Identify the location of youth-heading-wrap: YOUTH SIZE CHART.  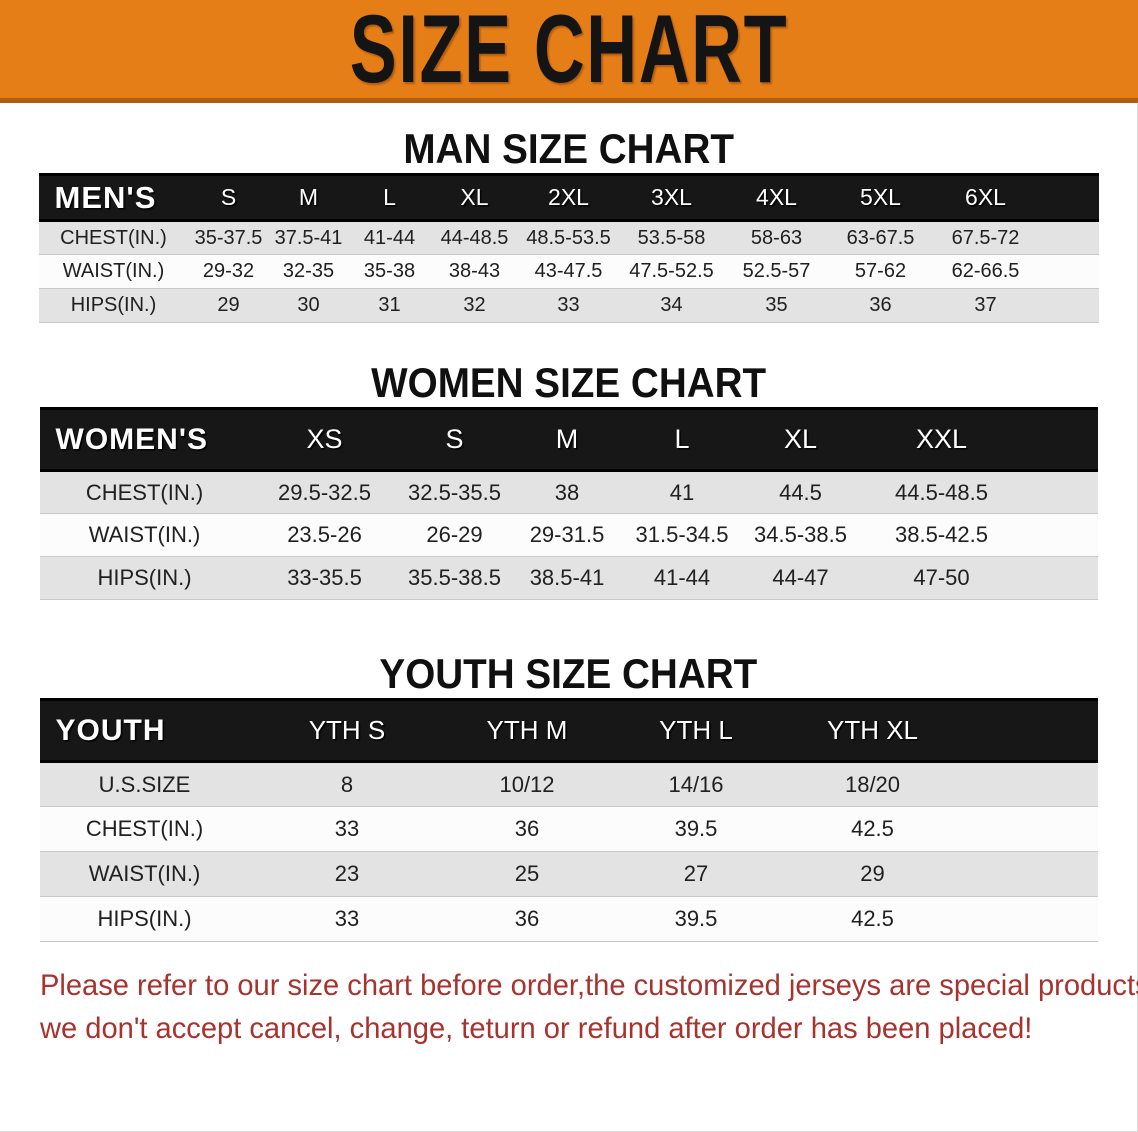
(568, 674).